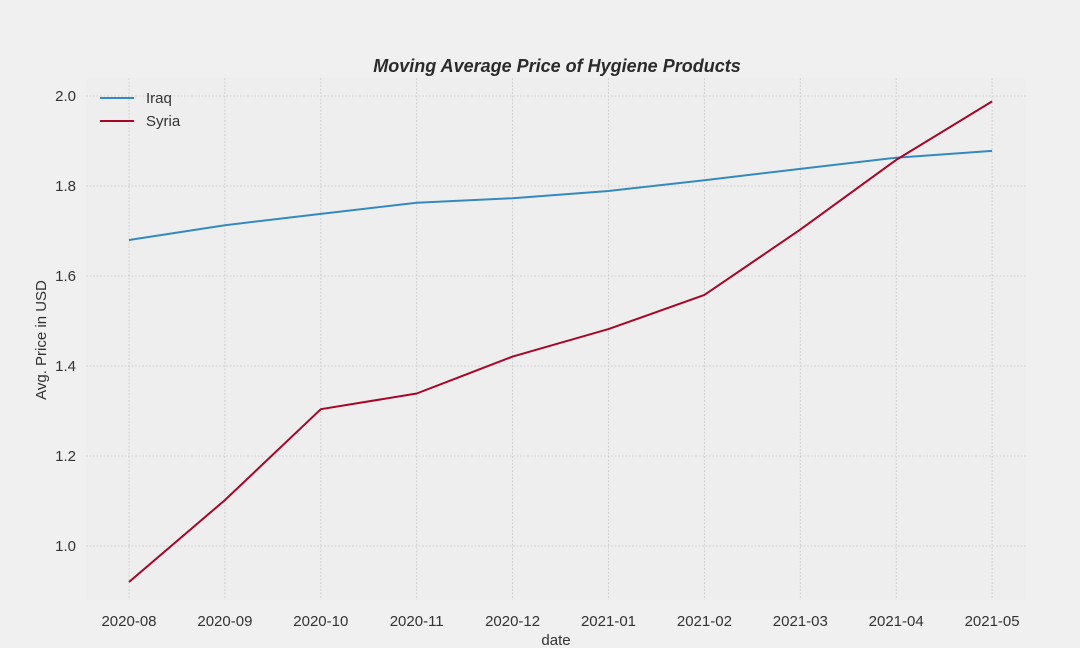  What do you see at coordinates (417, 621) in the screenshot?
I see `x-tick-label: 2020-11` at bounding box center [417, 621].